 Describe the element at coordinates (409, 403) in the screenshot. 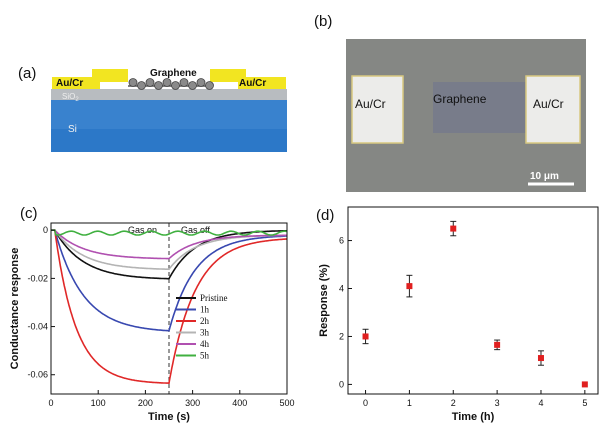

I see `chart-d-xtick-label: 1` at that location.